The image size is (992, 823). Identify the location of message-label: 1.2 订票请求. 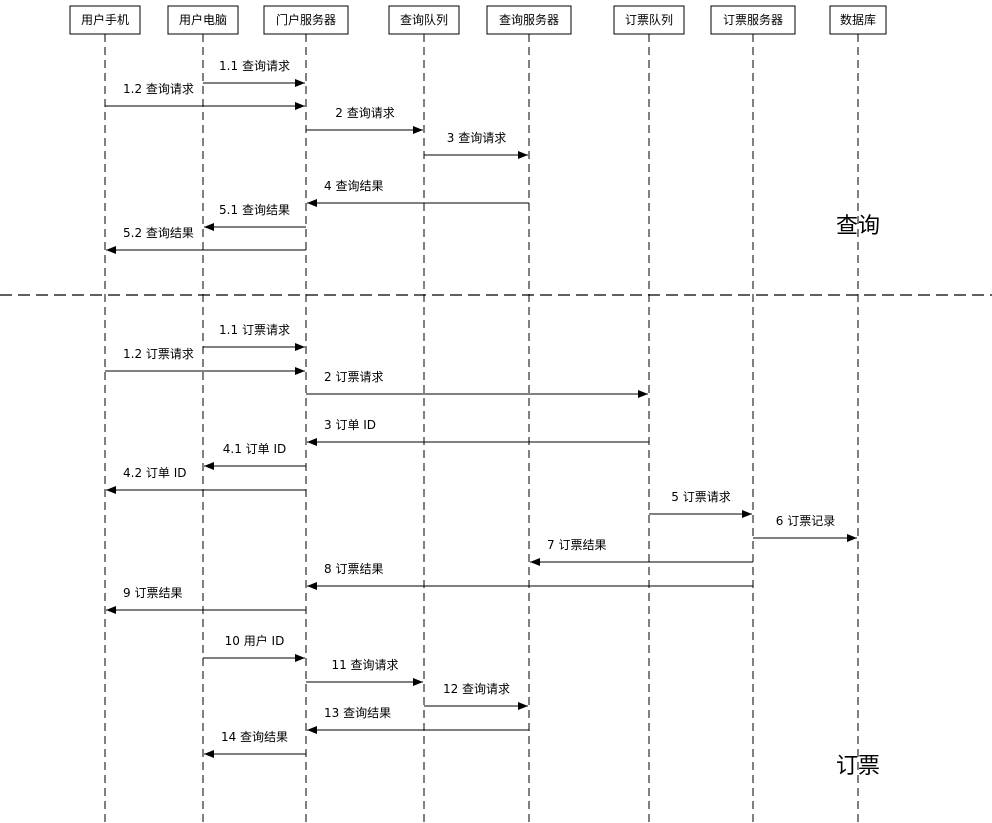
(158, 354).